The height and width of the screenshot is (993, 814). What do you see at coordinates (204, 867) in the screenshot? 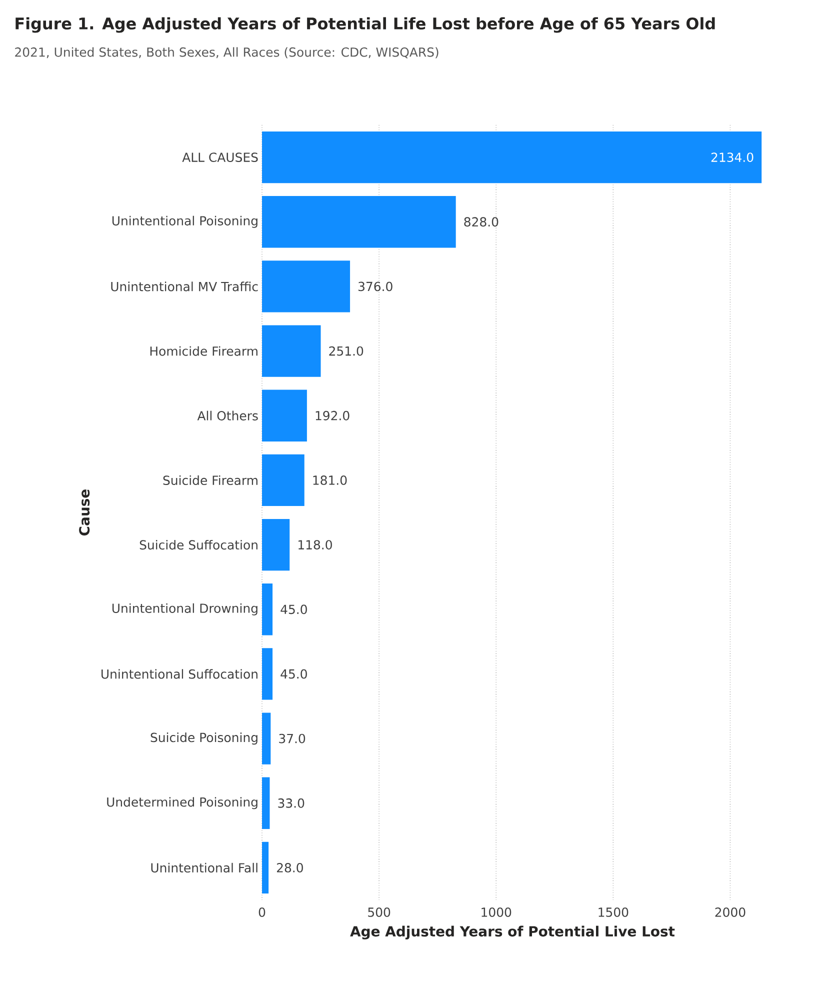
I see `y-tick-label: Unintentional Fall` at bounding box center [204, 867].